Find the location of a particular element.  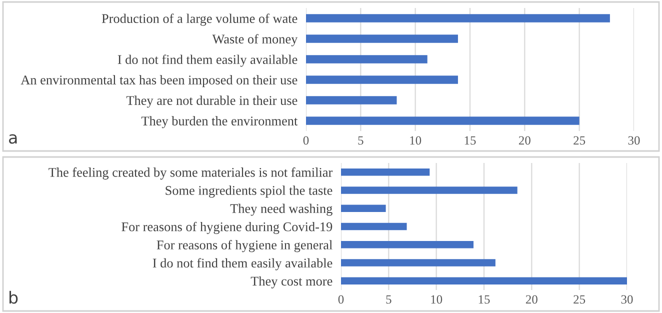

text: b is located at coordinates (14, 297).